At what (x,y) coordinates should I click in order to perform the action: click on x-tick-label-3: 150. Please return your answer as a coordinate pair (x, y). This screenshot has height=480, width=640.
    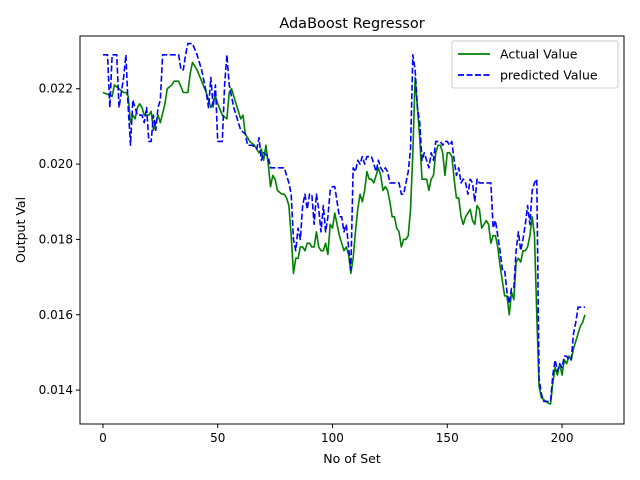
    Looking at the image, I should click on (447, 438).